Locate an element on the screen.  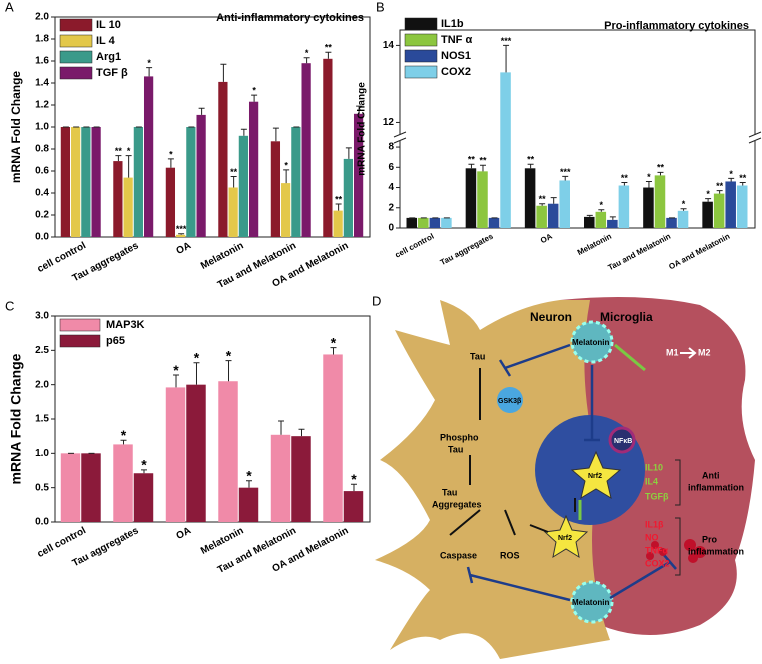
x-tick-label: OA and Melatonin is located at coordinates (699, 252).